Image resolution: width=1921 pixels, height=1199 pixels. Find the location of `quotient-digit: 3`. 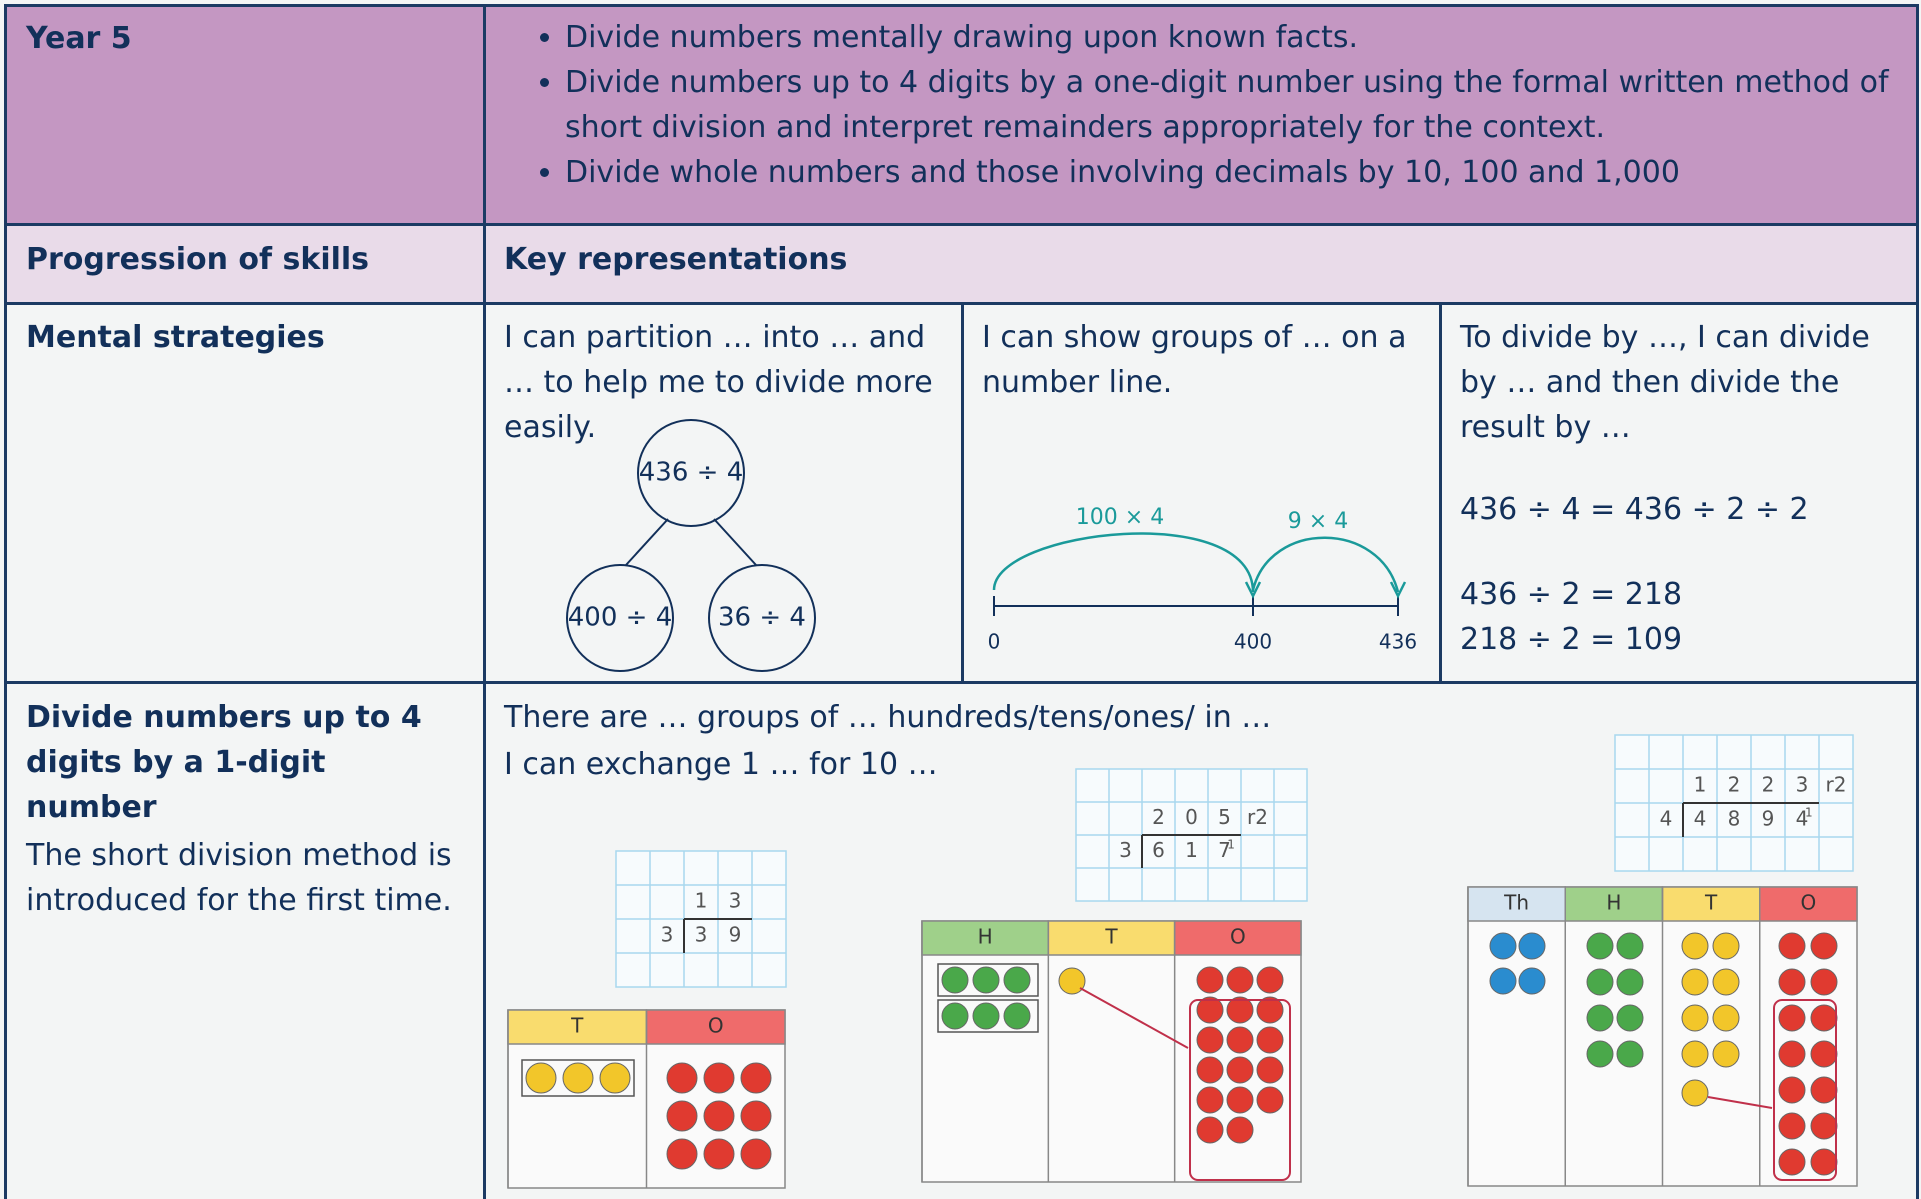

quotient-digit: 3 is located at coordinates (735, 901).